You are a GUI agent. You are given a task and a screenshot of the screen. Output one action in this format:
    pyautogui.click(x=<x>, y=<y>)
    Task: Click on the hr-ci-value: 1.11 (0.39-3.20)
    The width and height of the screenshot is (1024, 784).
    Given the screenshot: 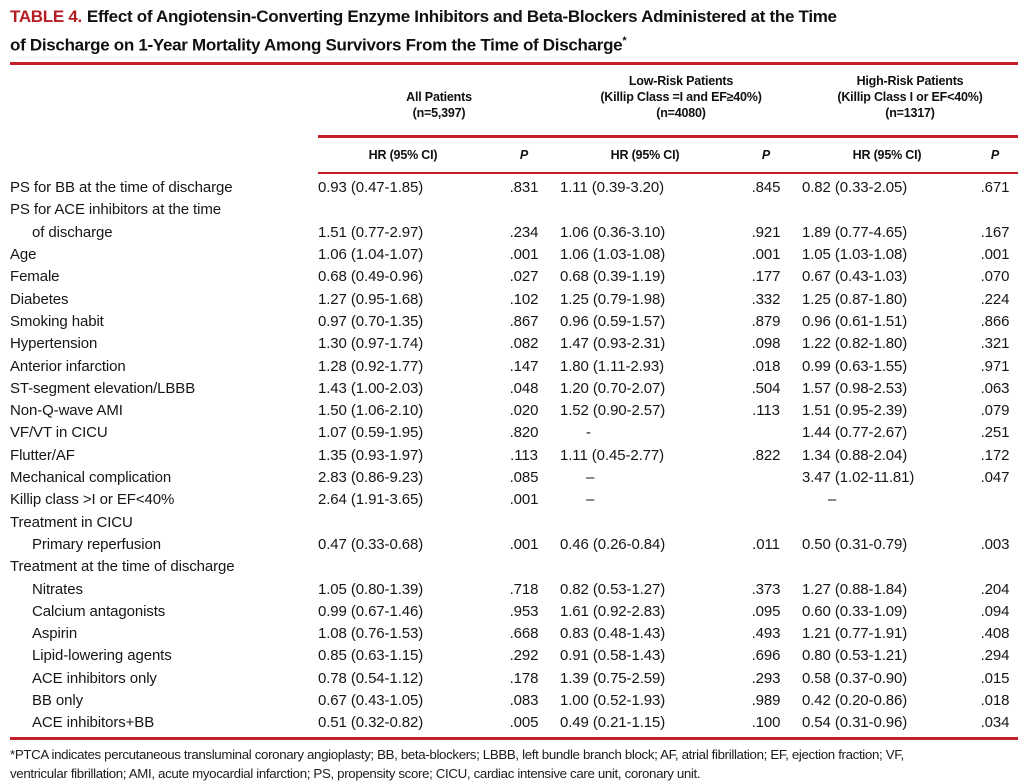 What is the action you would take?
    pyautogui.click(x=612, y=188)
    